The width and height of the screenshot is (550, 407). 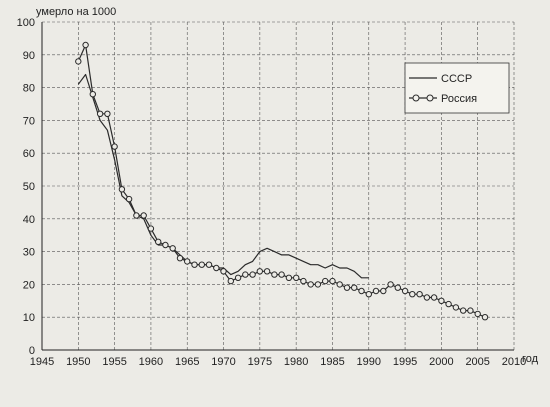 I want to click on x-tick-label: 1965, so click(x=187, y=362).